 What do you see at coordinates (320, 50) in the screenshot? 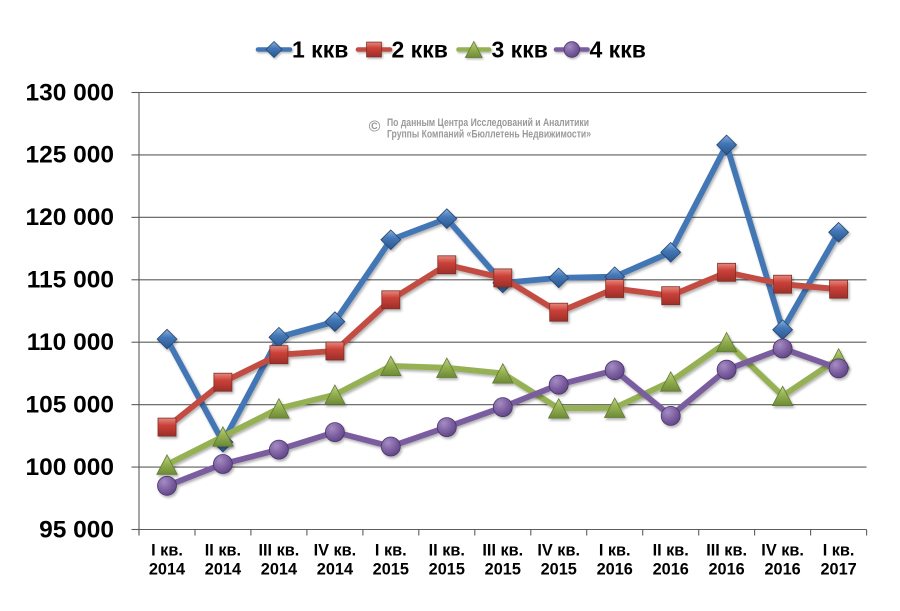
I see `svg-text: 1 ккв` at bounding box center [320, 50].